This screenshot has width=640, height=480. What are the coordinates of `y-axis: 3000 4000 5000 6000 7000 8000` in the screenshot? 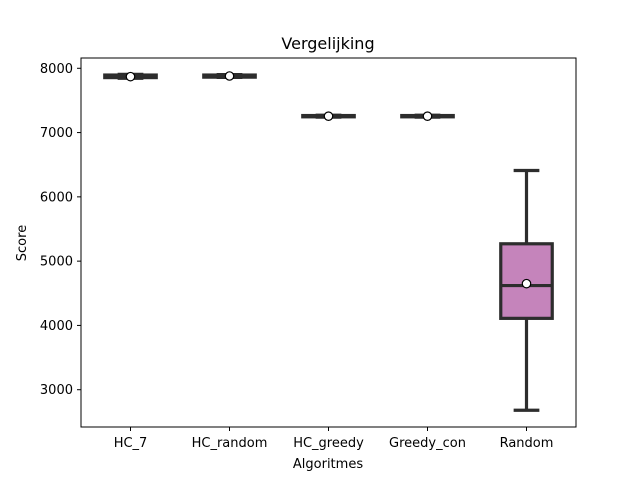 It's located at (60, 230).